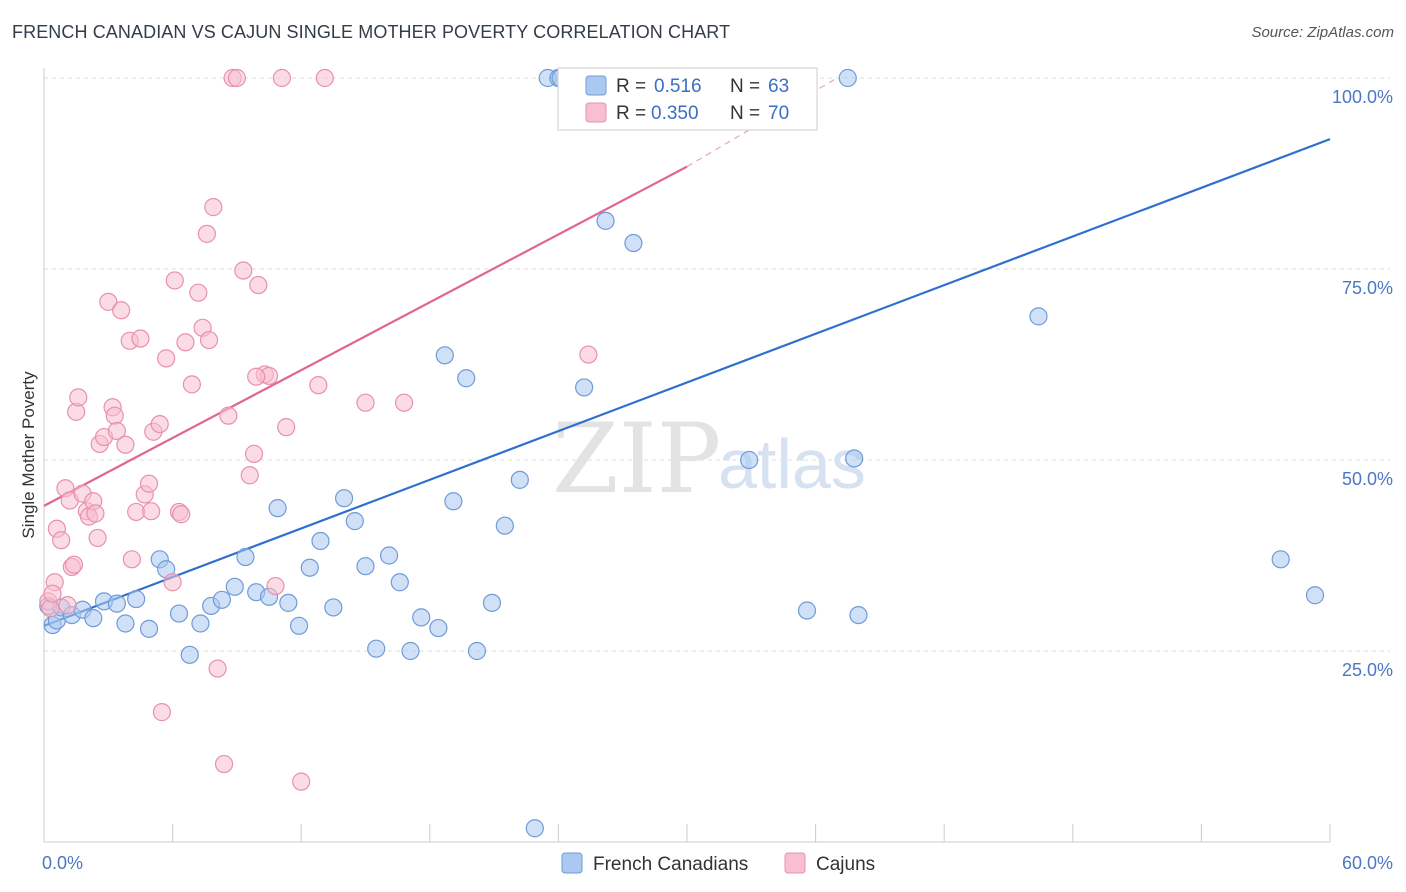 This screenshot has height=892, width=1406. I want to click on stats-legend-r-value-blue: 0.516, so click(678, 86).